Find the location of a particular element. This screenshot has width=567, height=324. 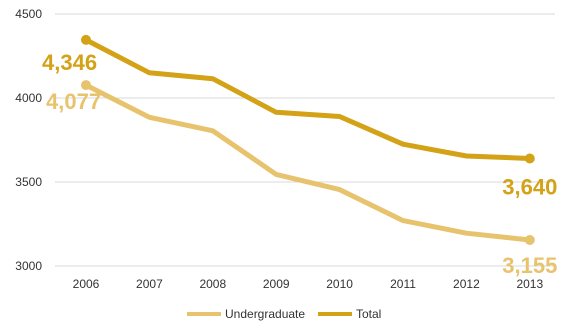

legend-label: Total is located at coordinates (368, 314).